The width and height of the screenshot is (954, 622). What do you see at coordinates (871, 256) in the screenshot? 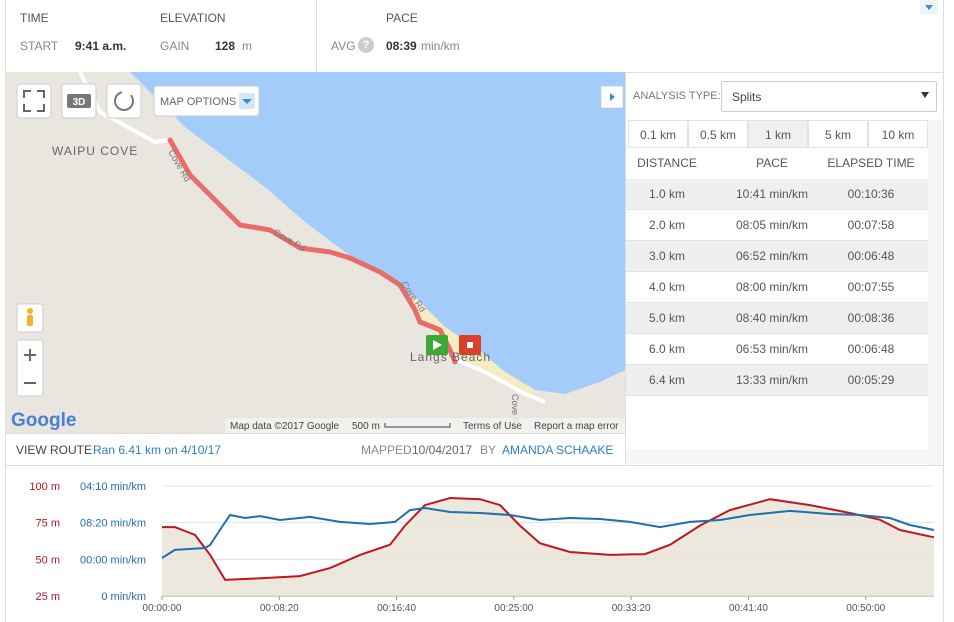
I see `table-cell: 00:06:48` at bounding box center [871, 256].